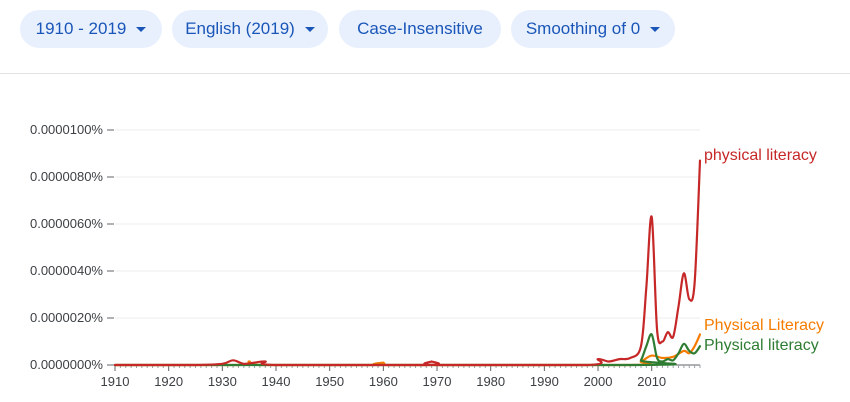  What do you see at coordinates (437, 381) in the screenshot?
I see `x-tick-label: 1970` at bounding box center [437, 381].